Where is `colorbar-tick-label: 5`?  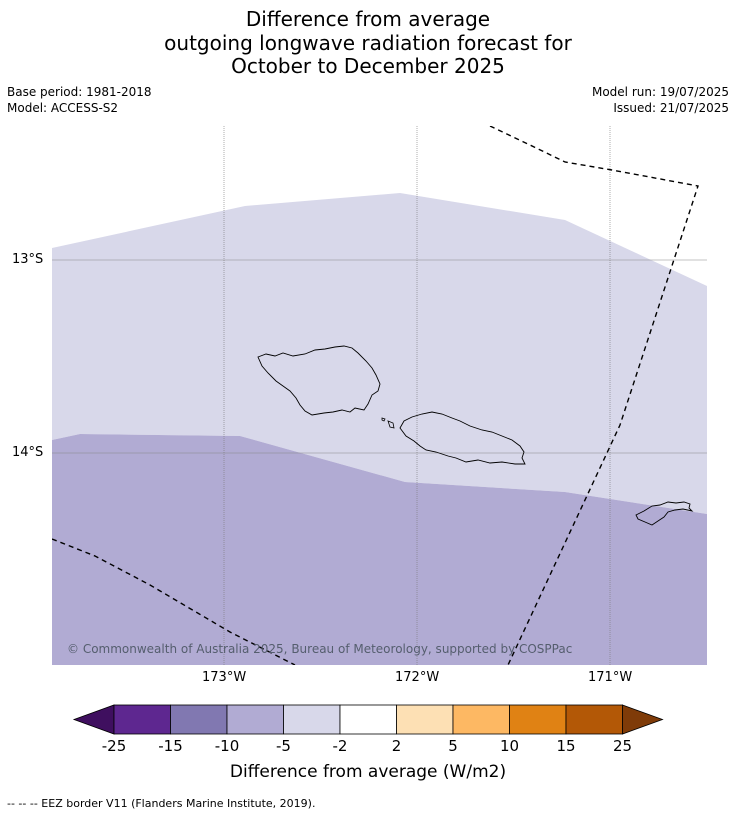 colorbar-tick-label: 5 is located at coordinates (453, 746).